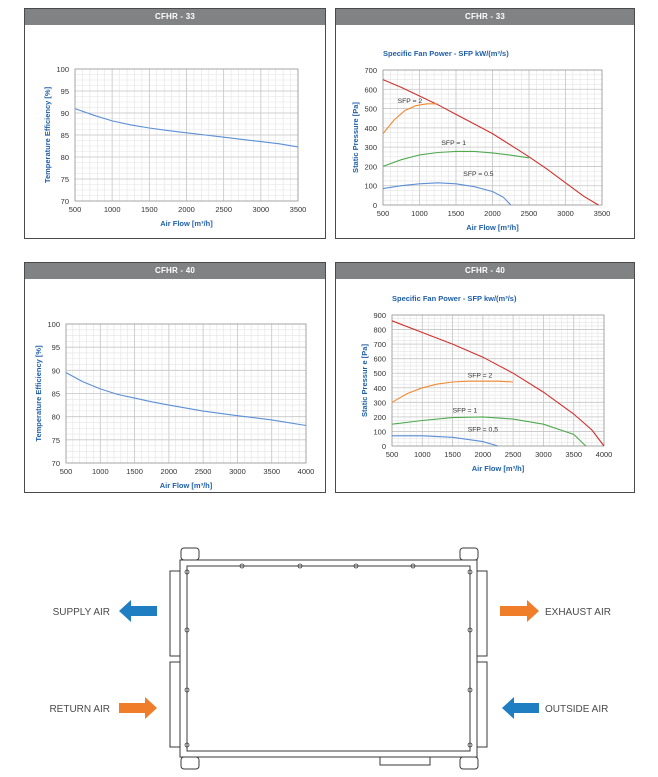 Image resolution: width=658 pixels, height=777 pixels. I want to click on chart-subtitle: Specific Fan Power - SFP kw/(m³/s), so click(454, 298).